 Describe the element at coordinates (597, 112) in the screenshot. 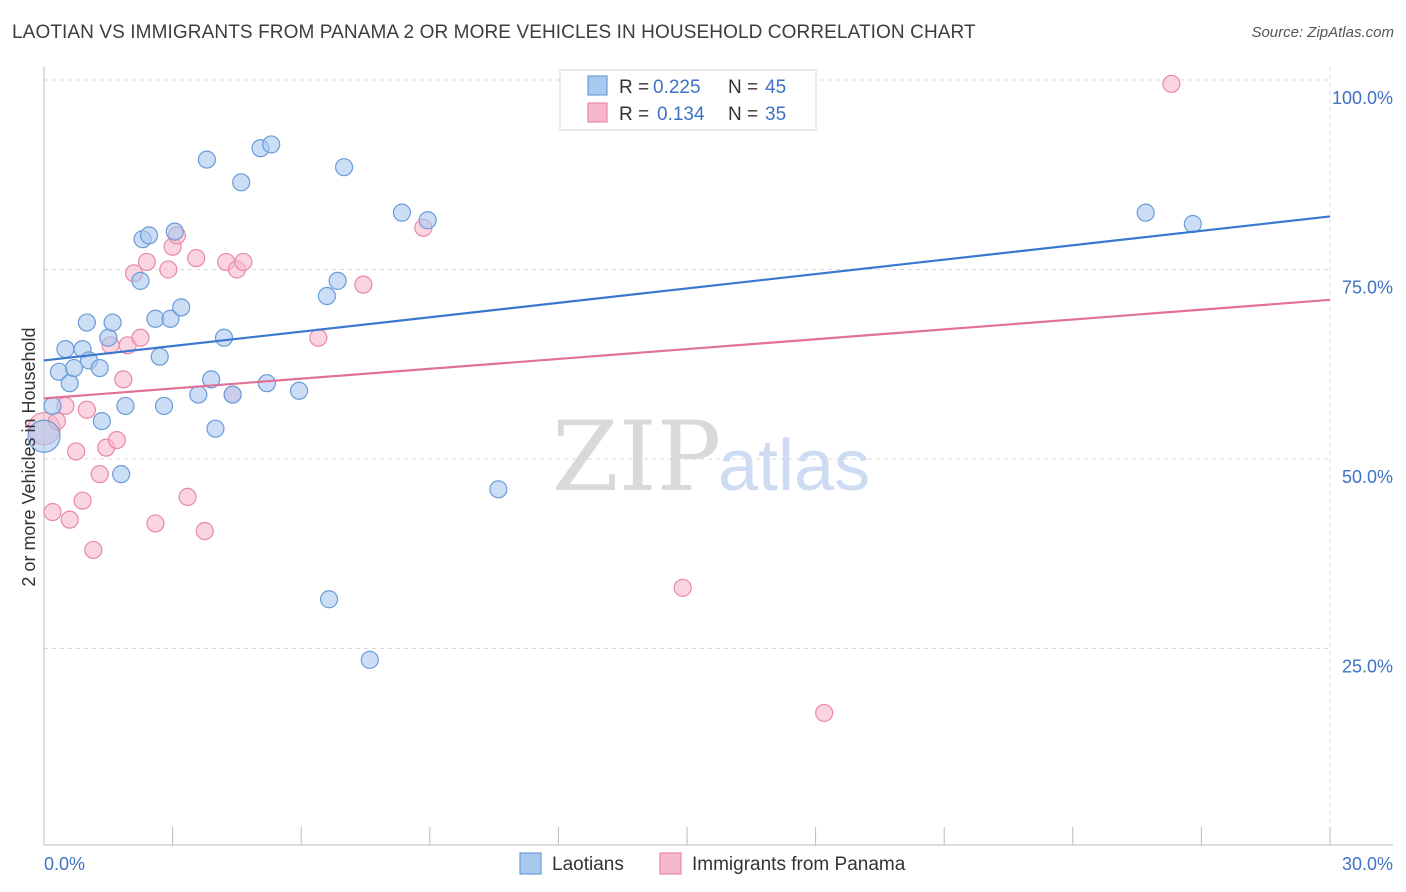

I see `legend-swatch-panama` at that location.